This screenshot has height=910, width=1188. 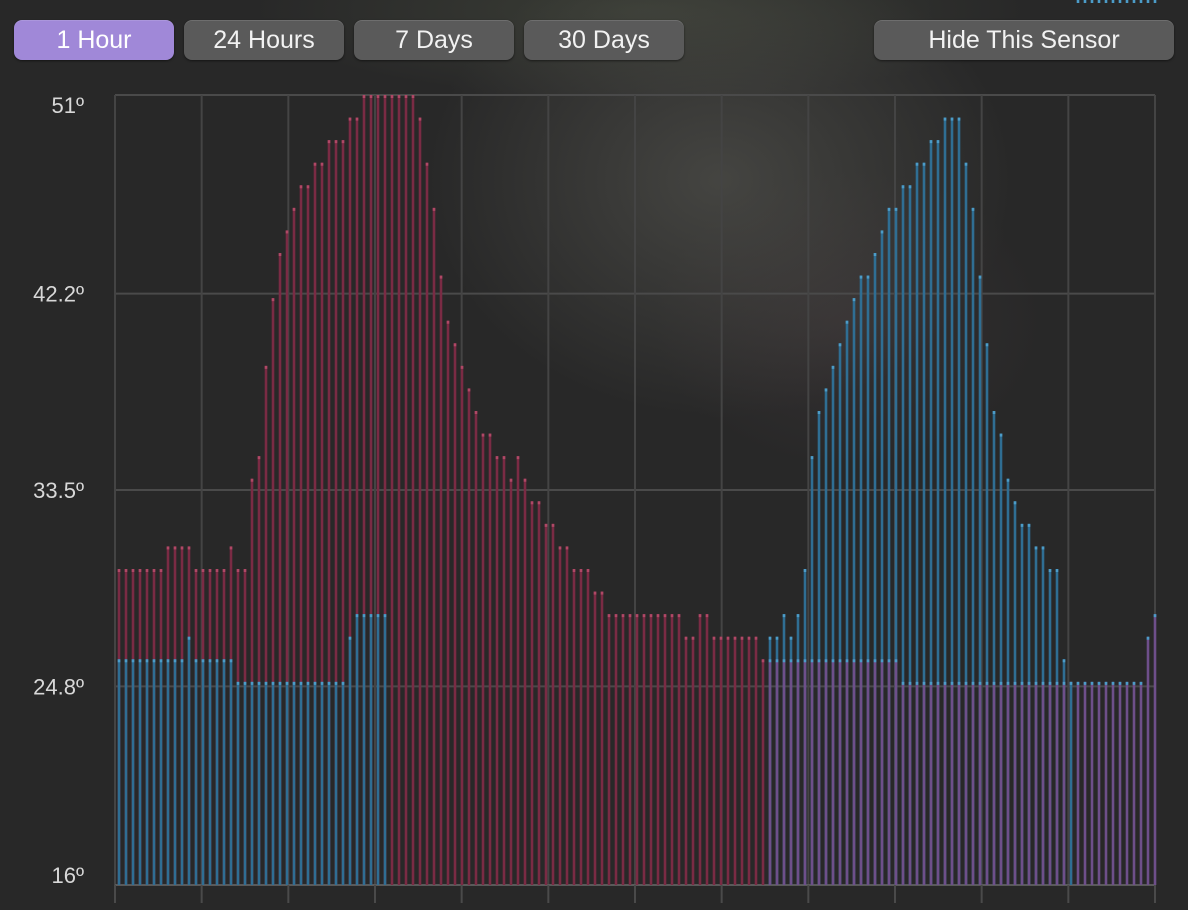 I want to click on range-1-hour-button: 1 Hour, so click(x=94, y=40).